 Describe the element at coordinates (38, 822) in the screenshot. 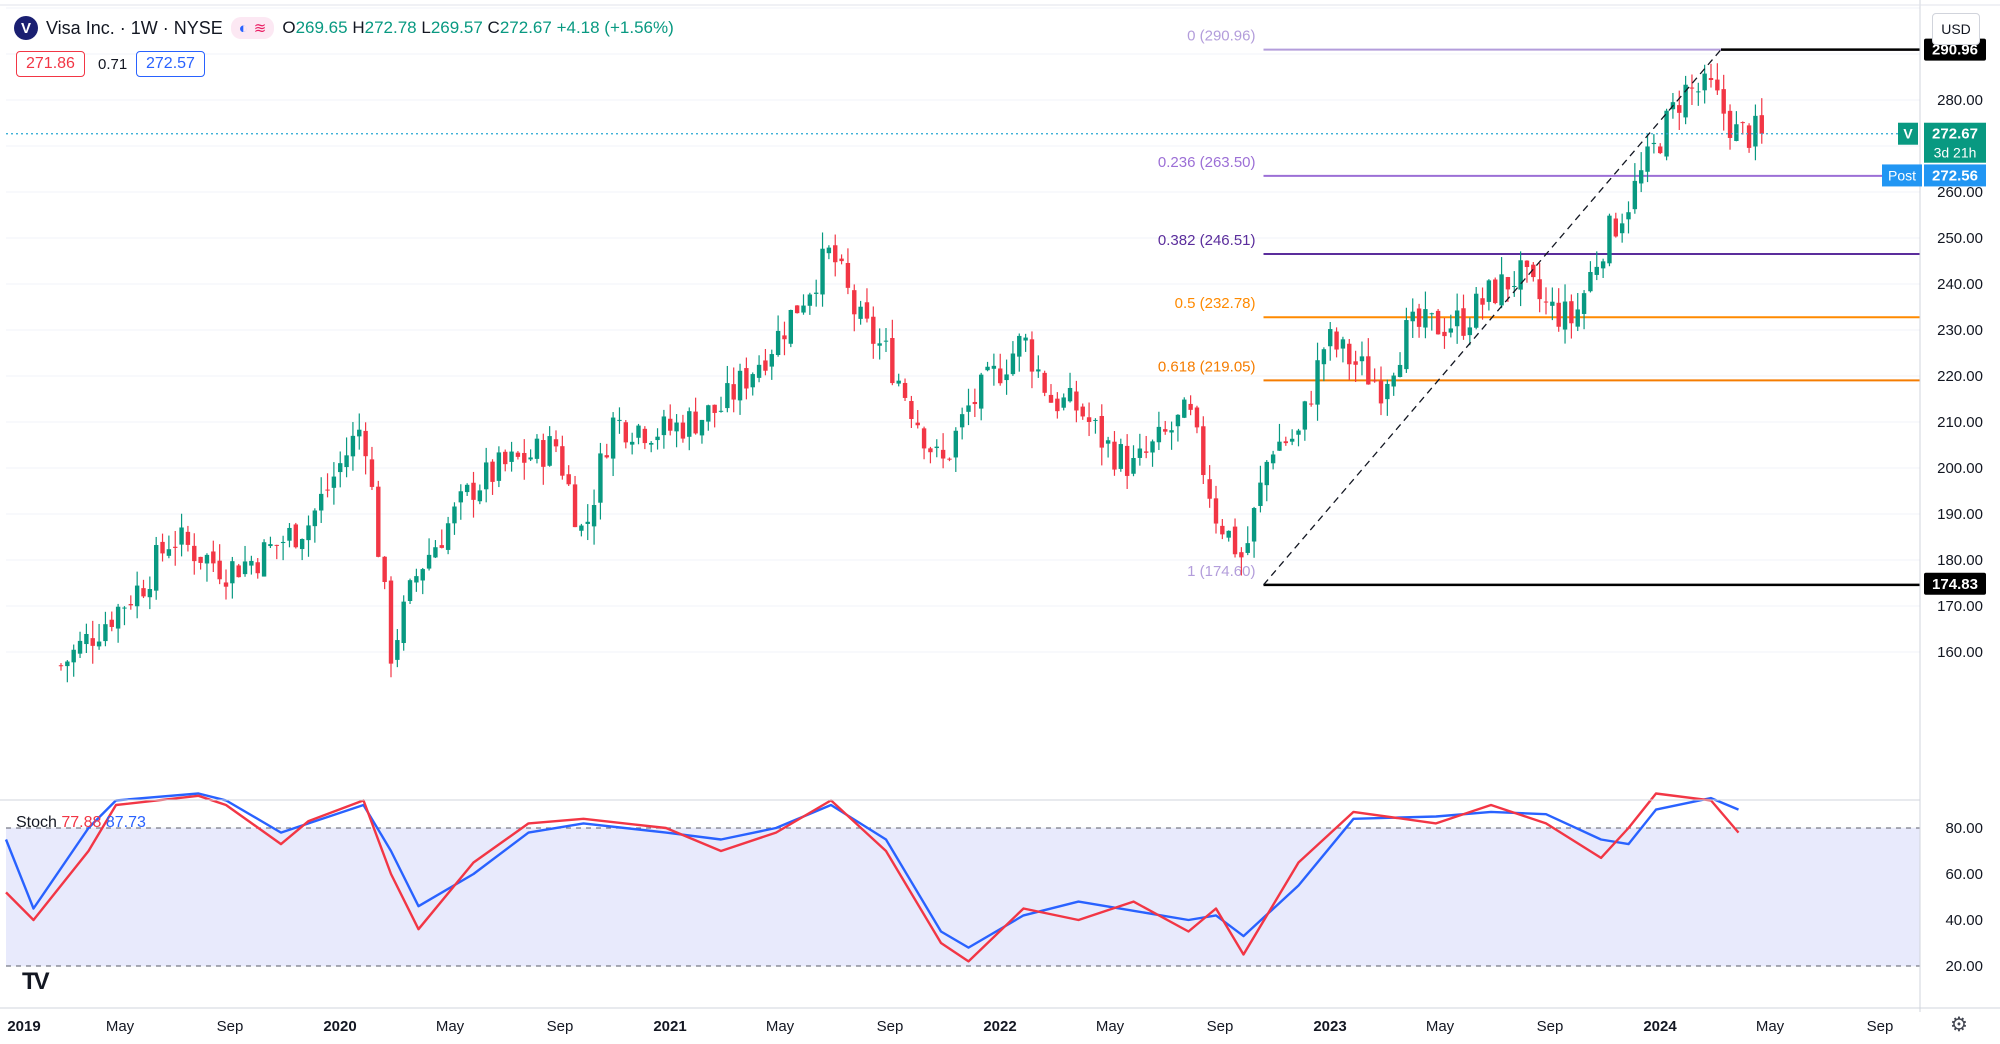

I see `stoch-legend-name: Stoch` at that location.